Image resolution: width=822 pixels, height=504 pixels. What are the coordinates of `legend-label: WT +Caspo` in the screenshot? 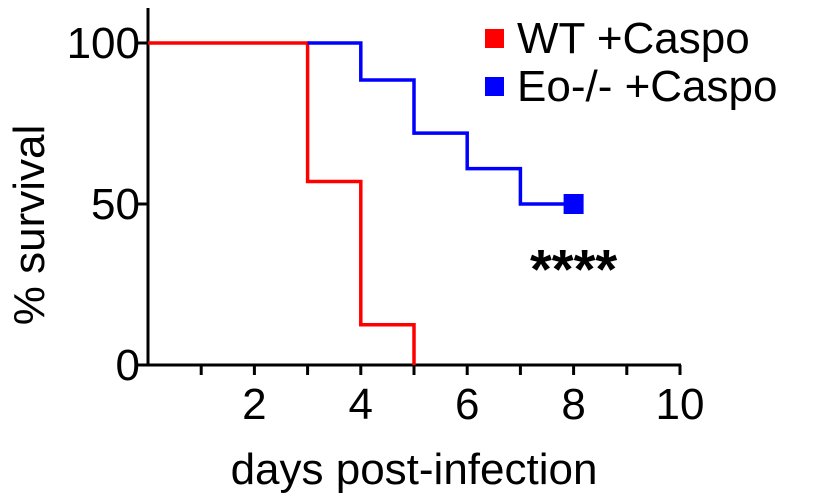 It's located at (633, 38).